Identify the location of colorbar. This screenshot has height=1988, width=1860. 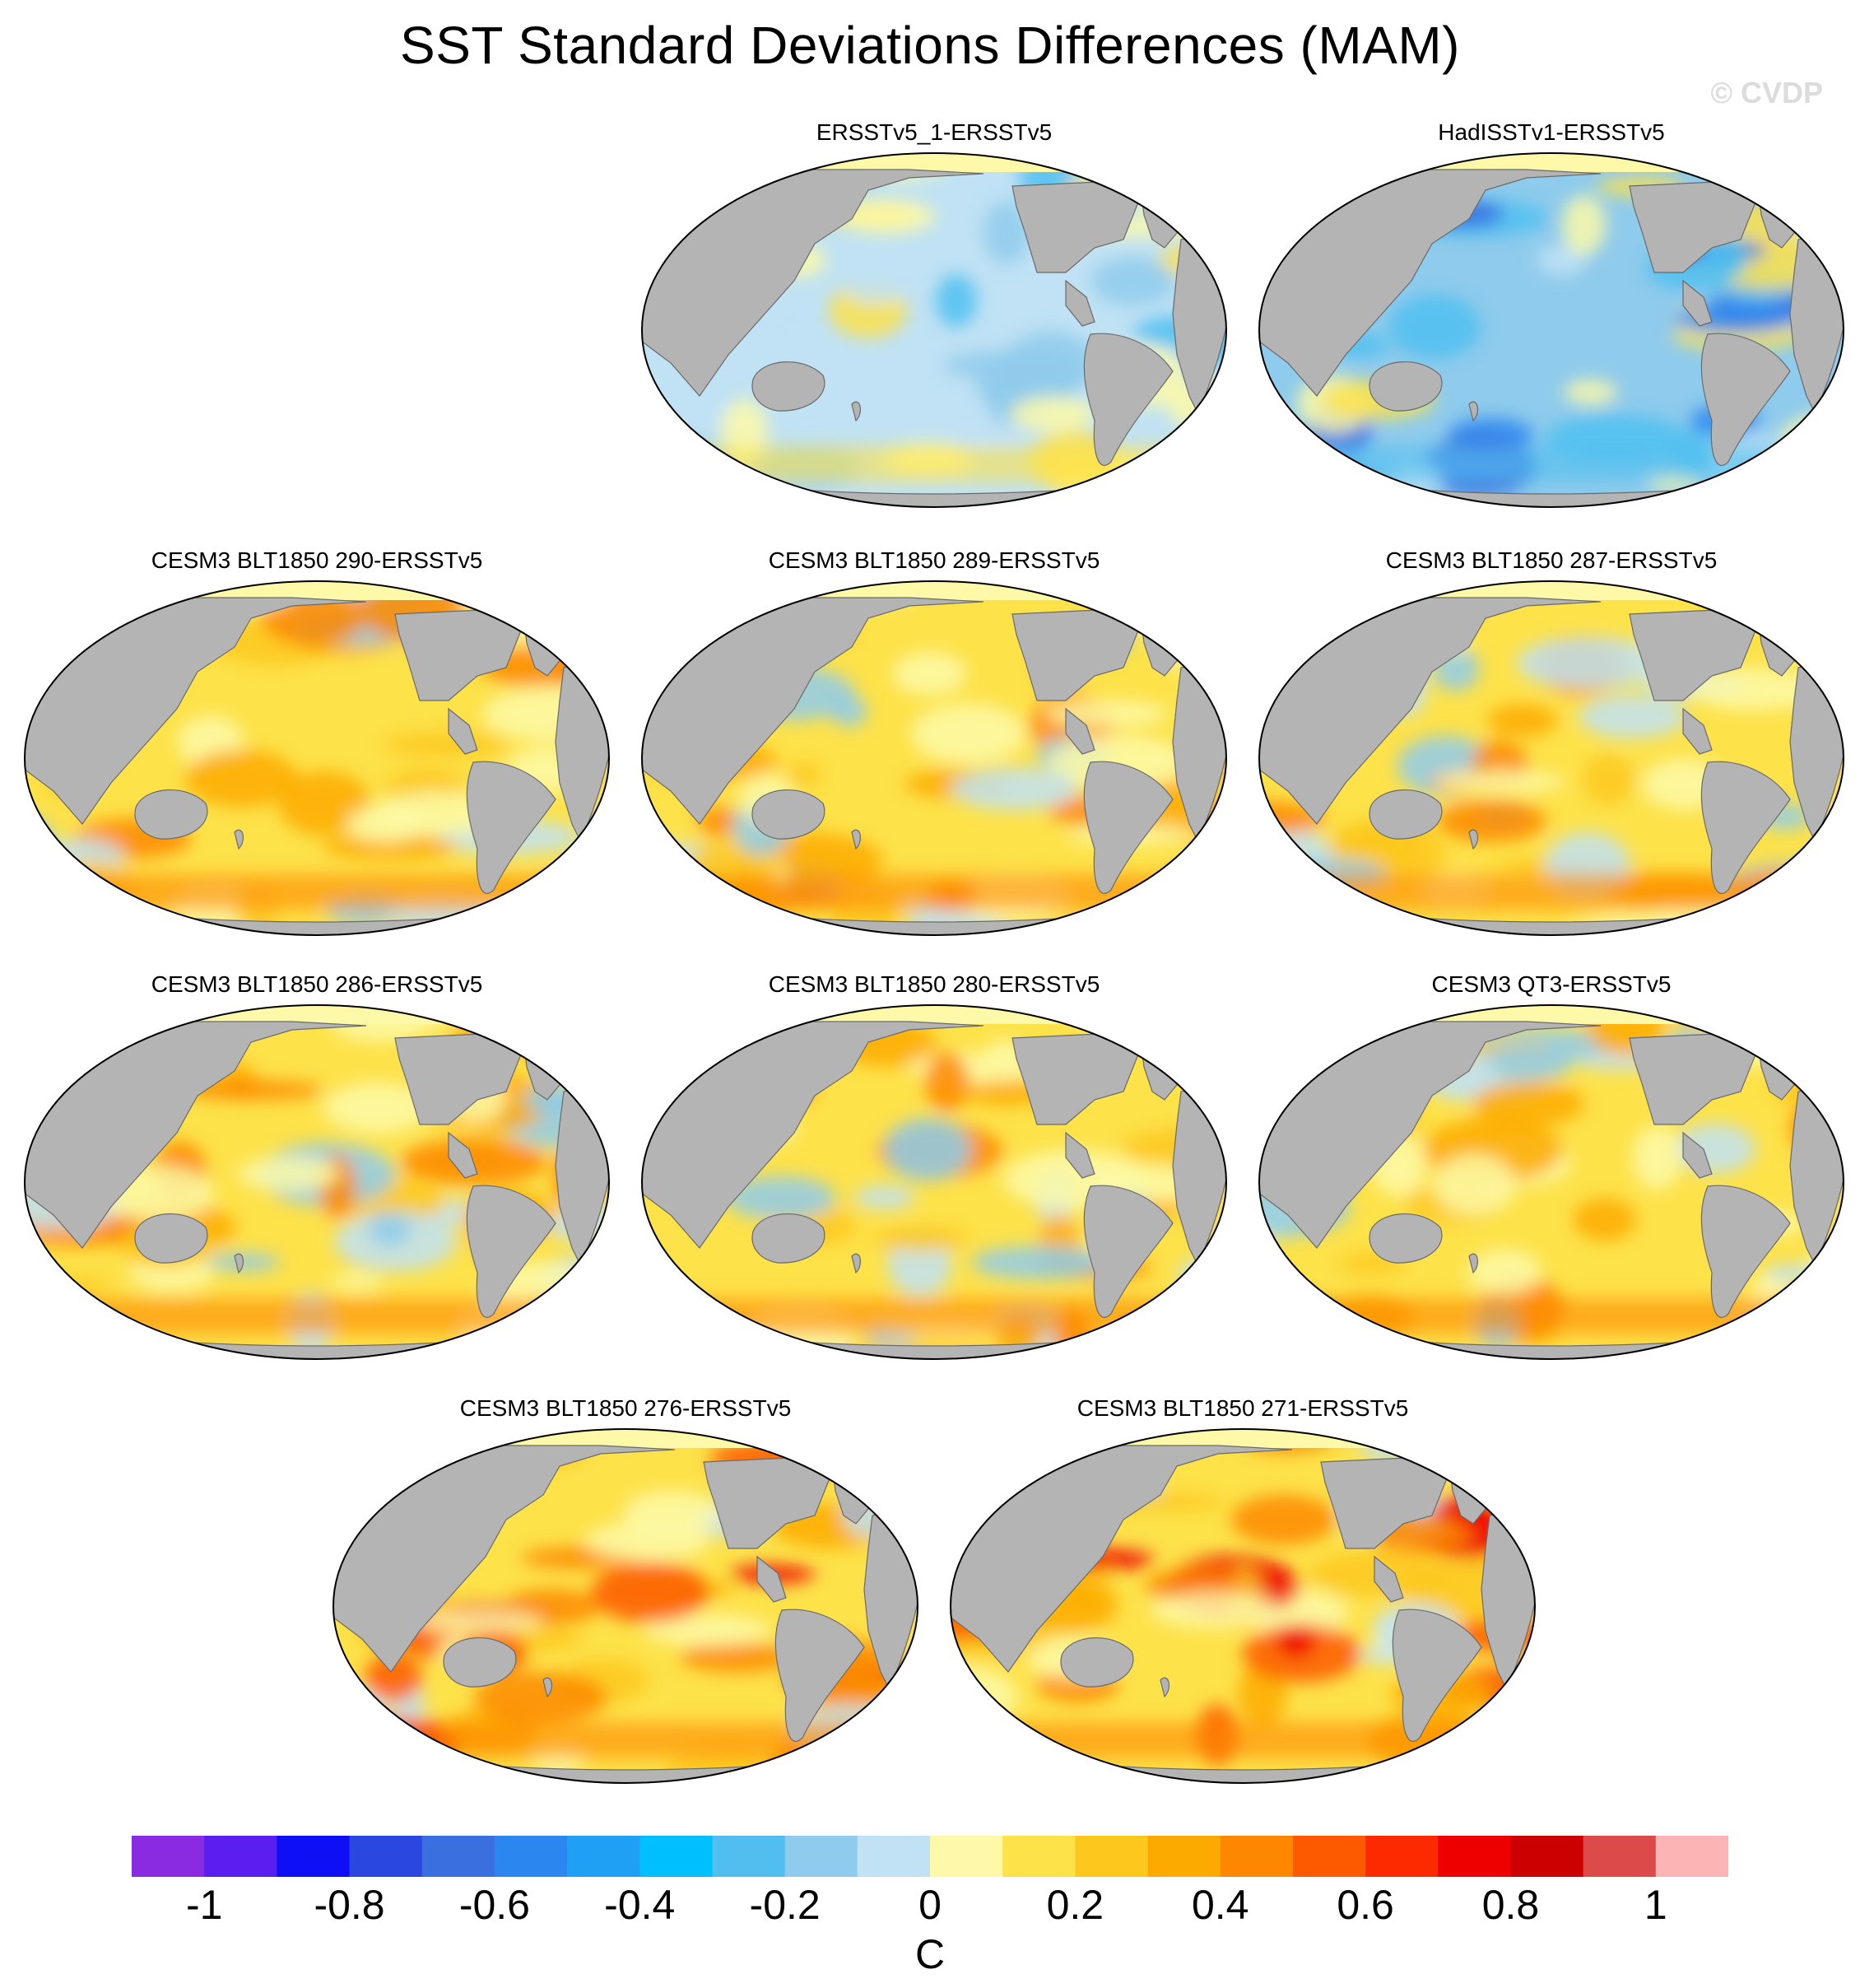
(930, 1857).